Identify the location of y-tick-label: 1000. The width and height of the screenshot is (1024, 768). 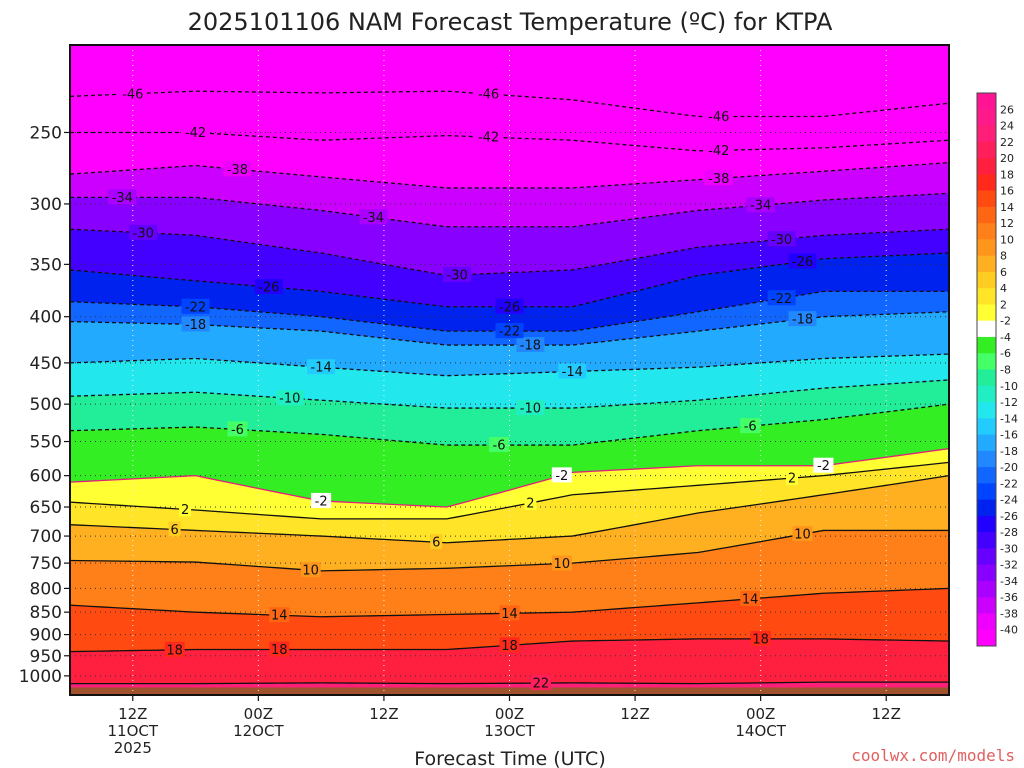
(40, 677).